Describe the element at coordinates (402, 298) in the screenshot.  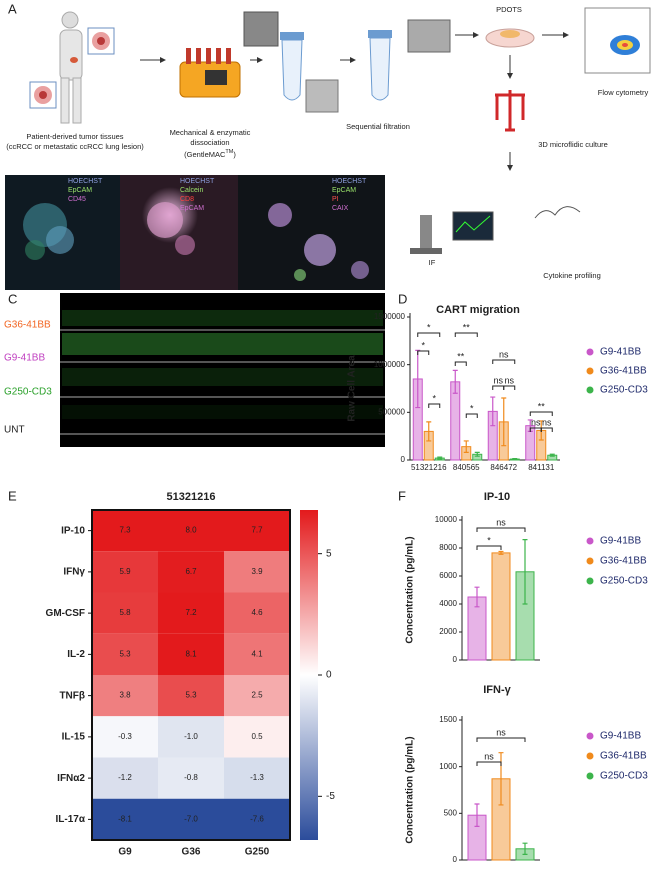
I see `panel-label: D` at that location.